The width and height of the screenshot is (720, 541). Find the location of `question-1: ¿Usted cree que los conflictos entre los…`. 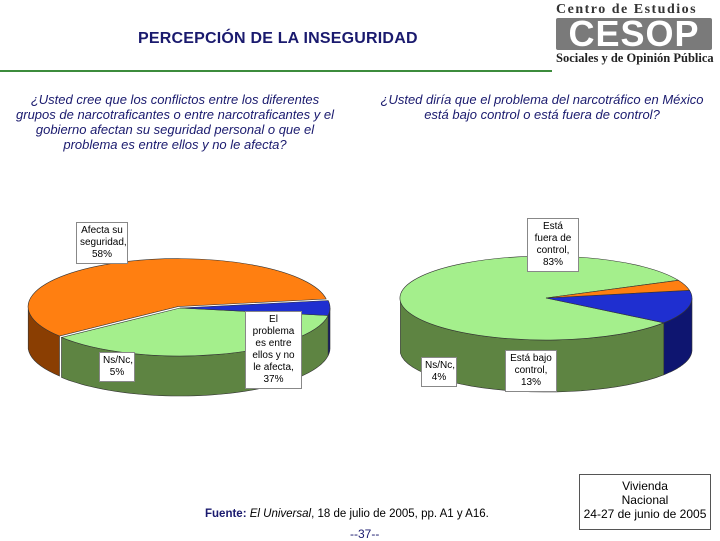

question-1: ¿Usted cree que los conflictos entre los… is located at coordinates (175, 122).